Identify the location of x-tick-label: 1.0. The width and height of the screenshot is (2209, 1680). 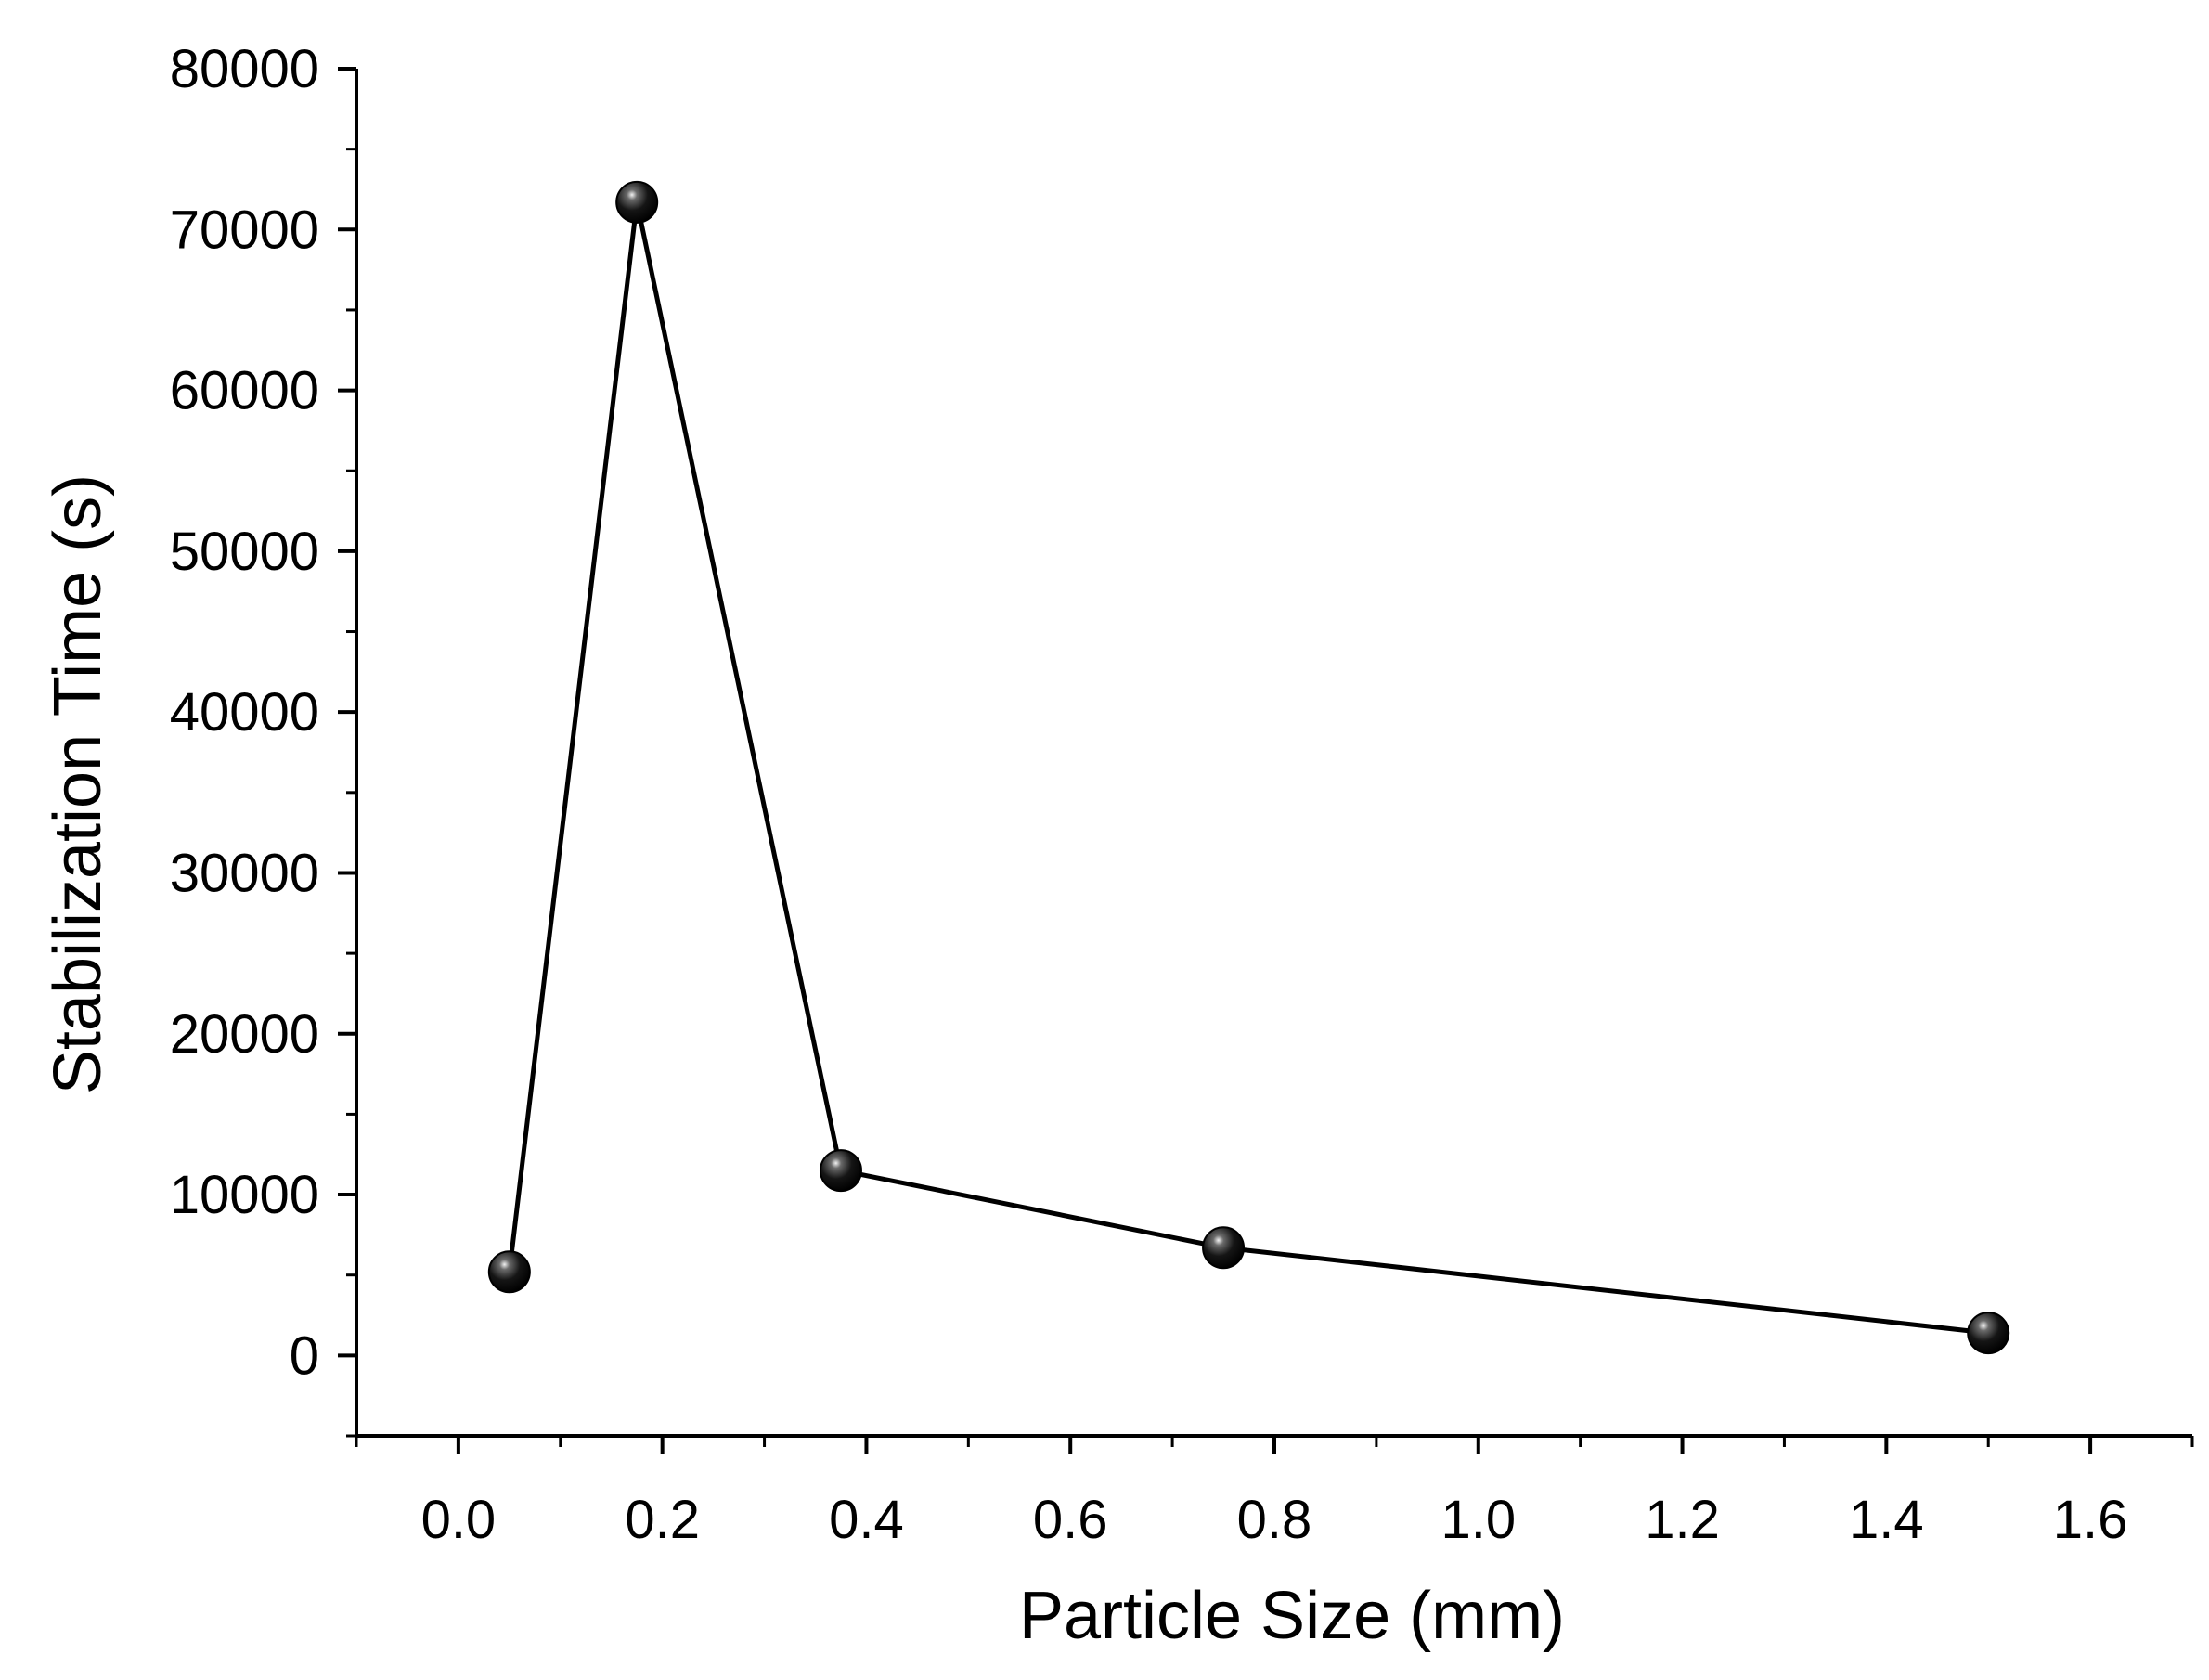
(1478, 1520).